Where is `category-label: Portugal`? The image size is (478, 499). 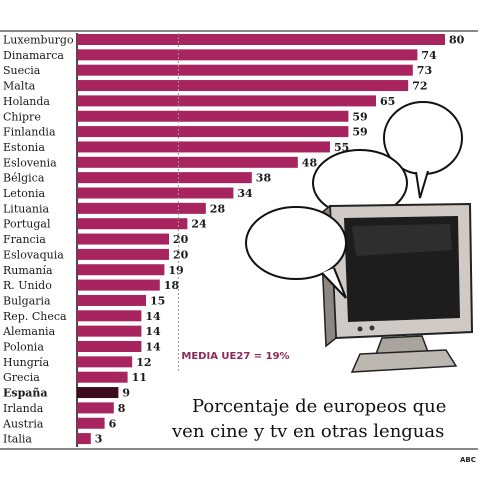 category-label: Portugal is located at coordinates (27, 224).